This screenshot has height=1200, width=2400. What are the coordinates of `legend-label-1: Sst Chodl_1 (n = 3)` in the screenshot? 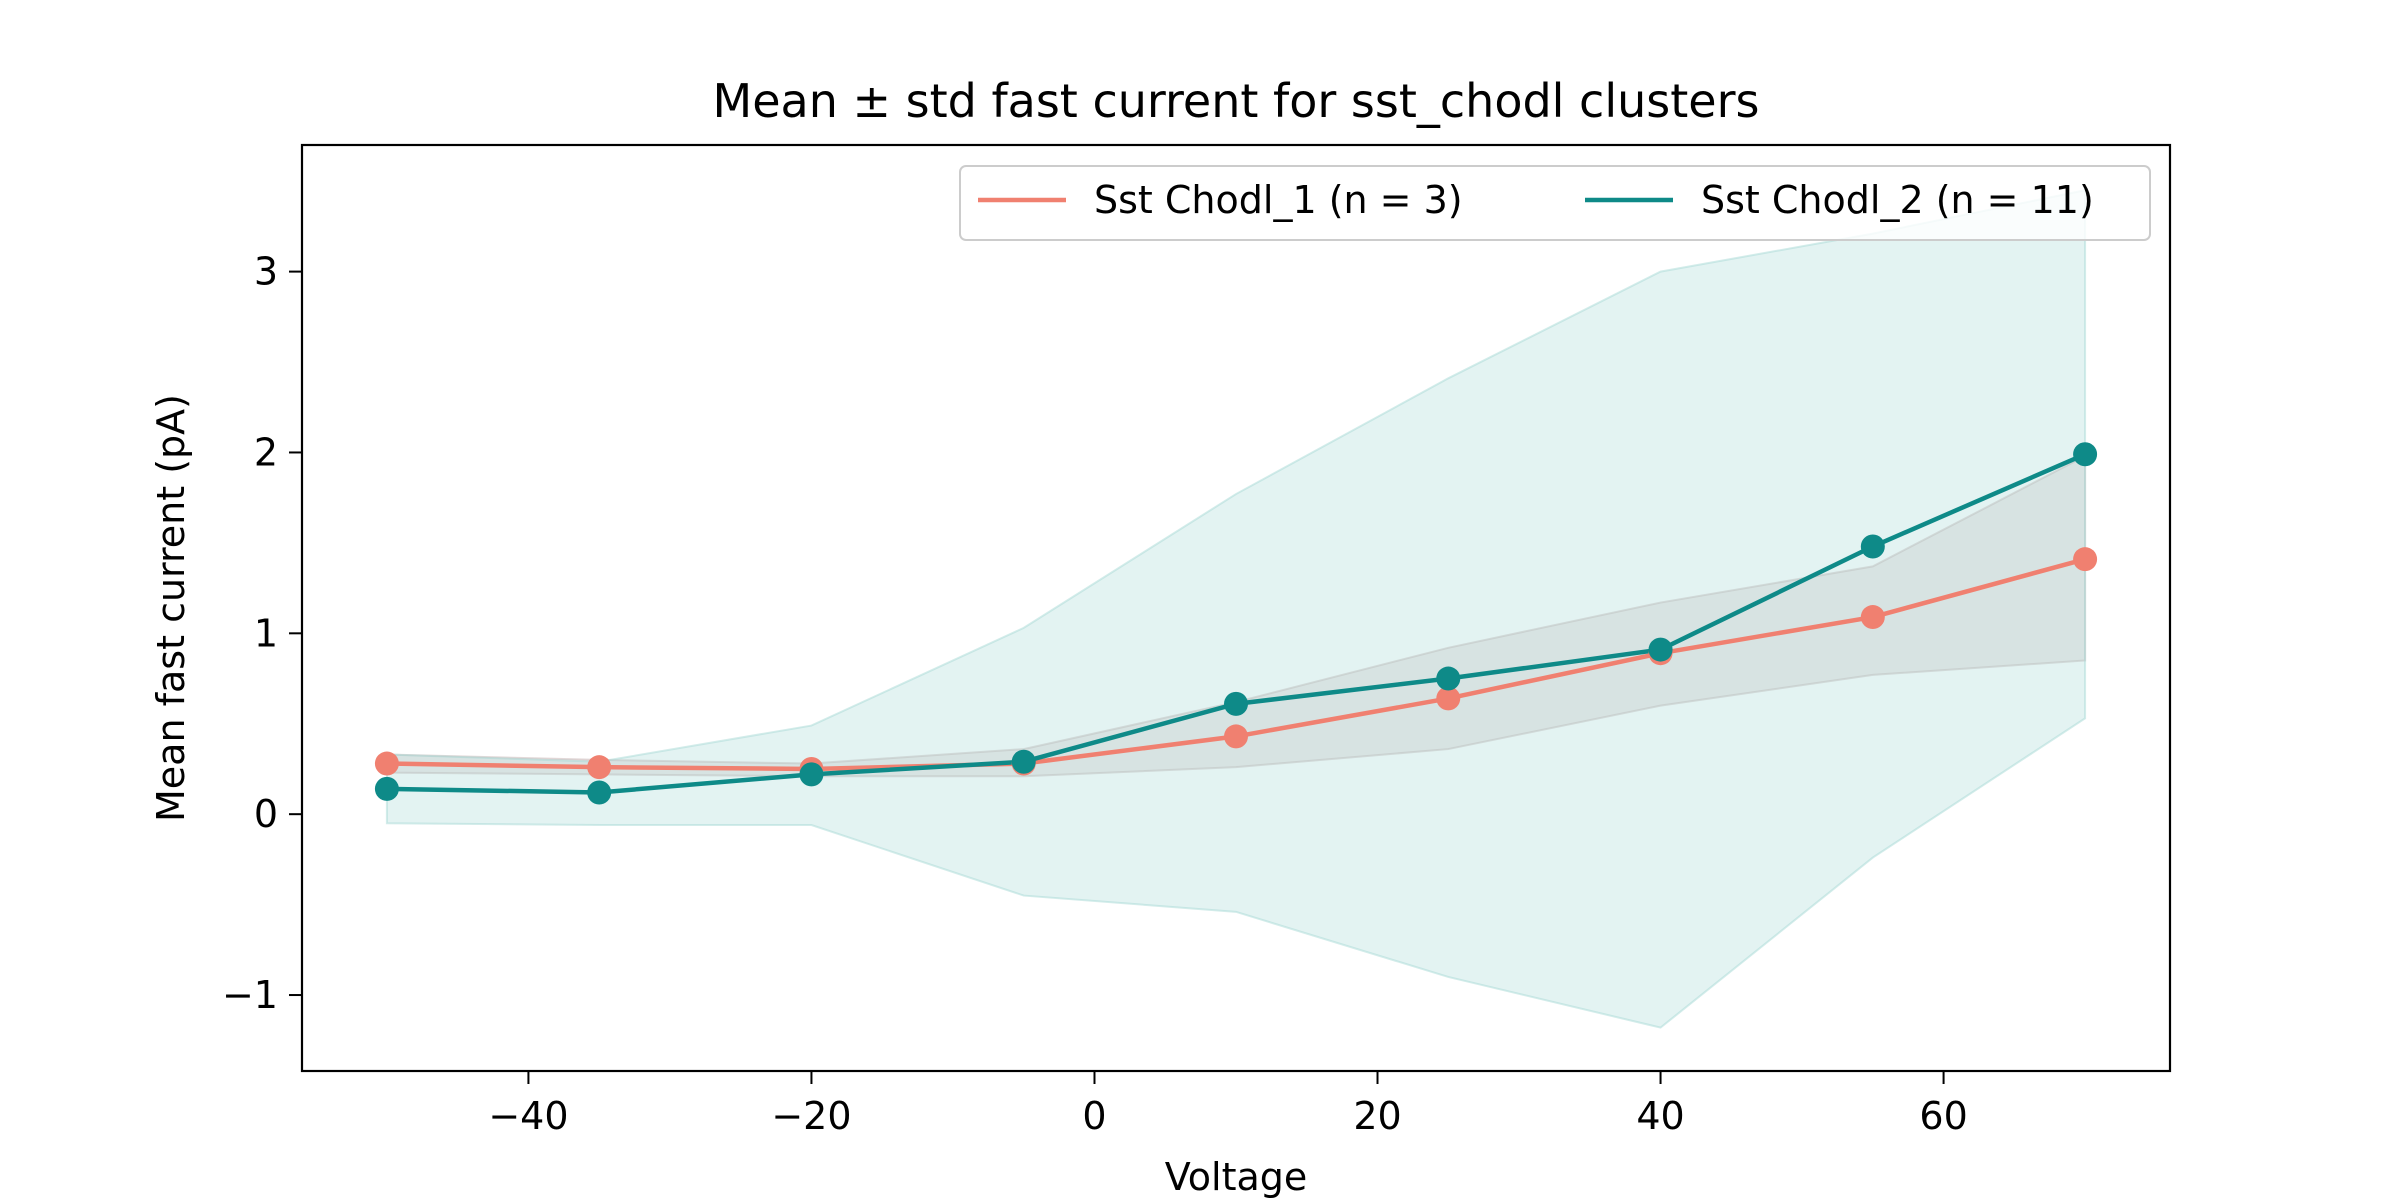 It's located at (1278, 200).